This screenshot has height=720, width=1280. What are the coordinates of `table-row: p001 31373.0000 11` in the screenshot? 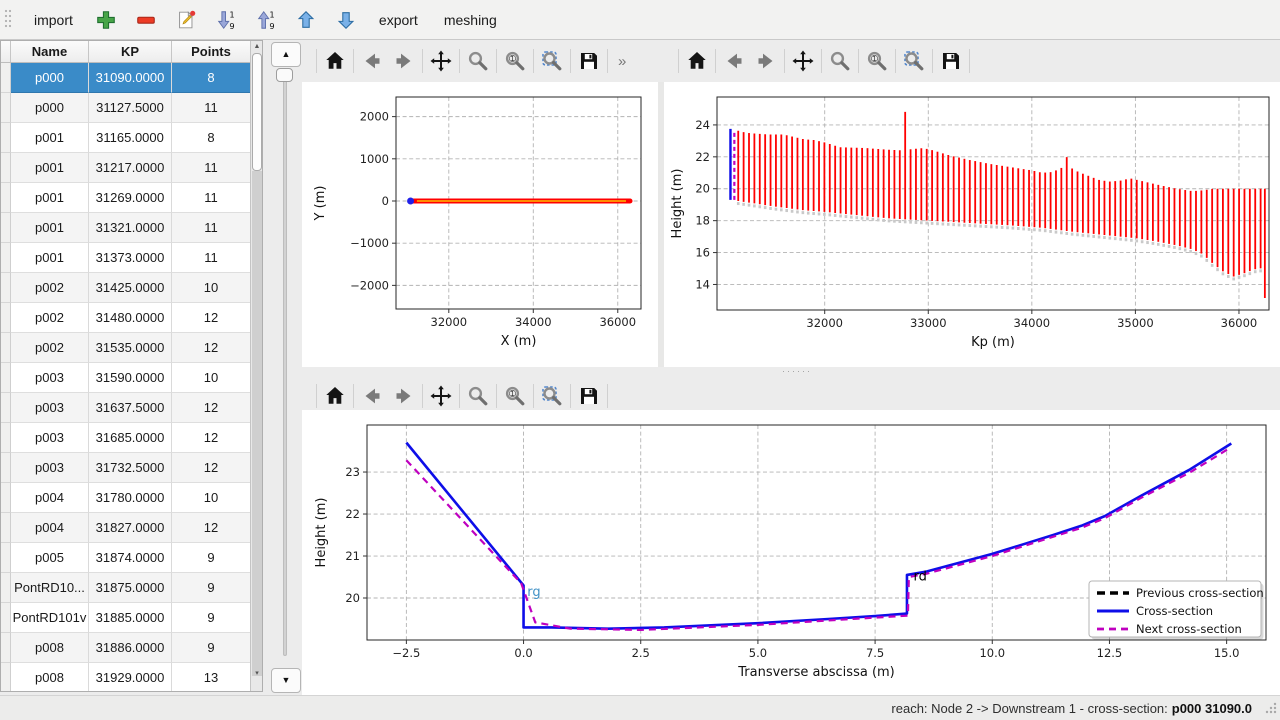 It's located at (131, 258).